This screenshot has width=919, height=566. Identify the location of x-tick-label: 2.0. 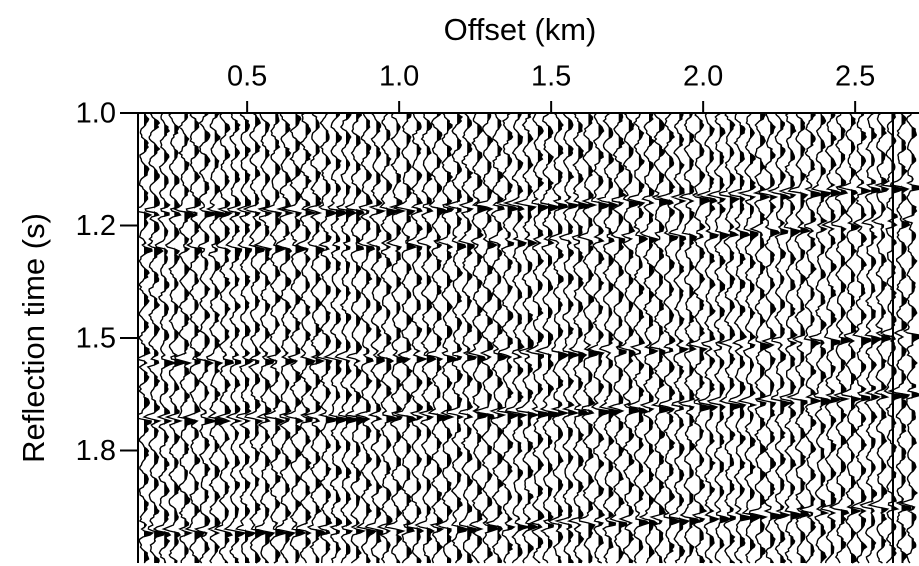
(703, 77).